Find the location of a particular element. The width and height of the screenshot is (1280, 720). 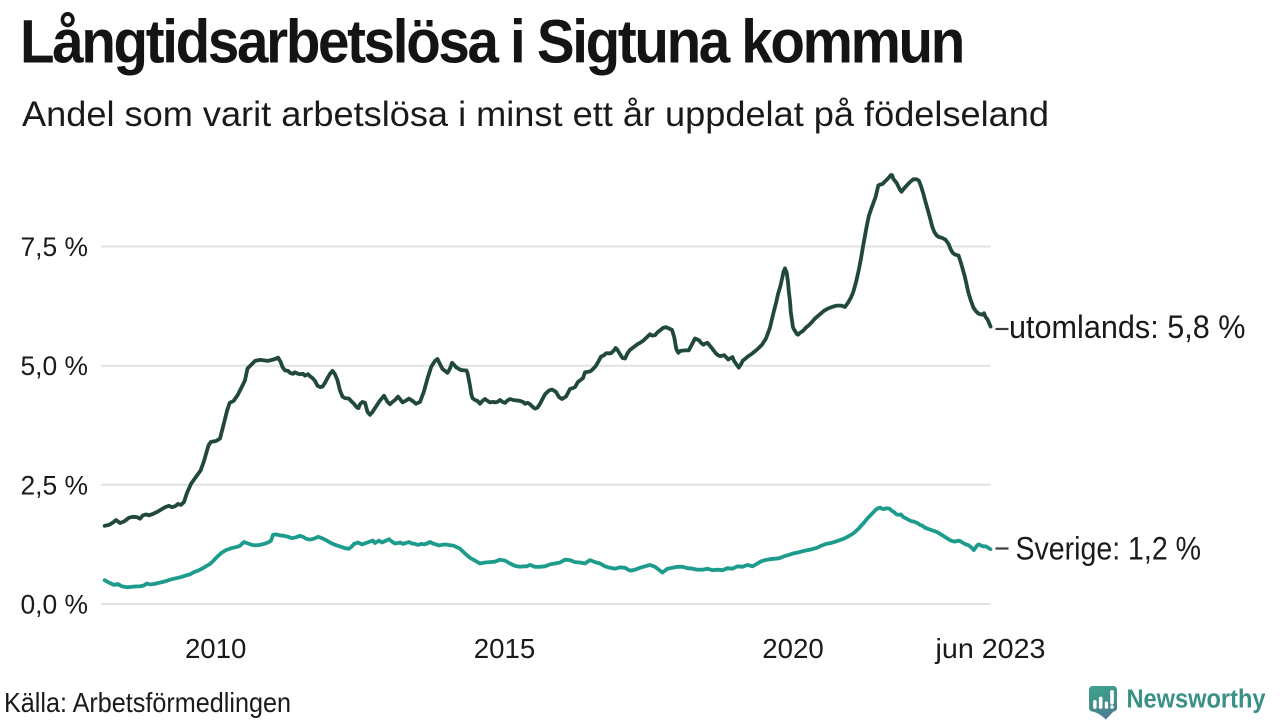

svg-text: utomlands: 5,8 % is located at coordinates (1127, 327).